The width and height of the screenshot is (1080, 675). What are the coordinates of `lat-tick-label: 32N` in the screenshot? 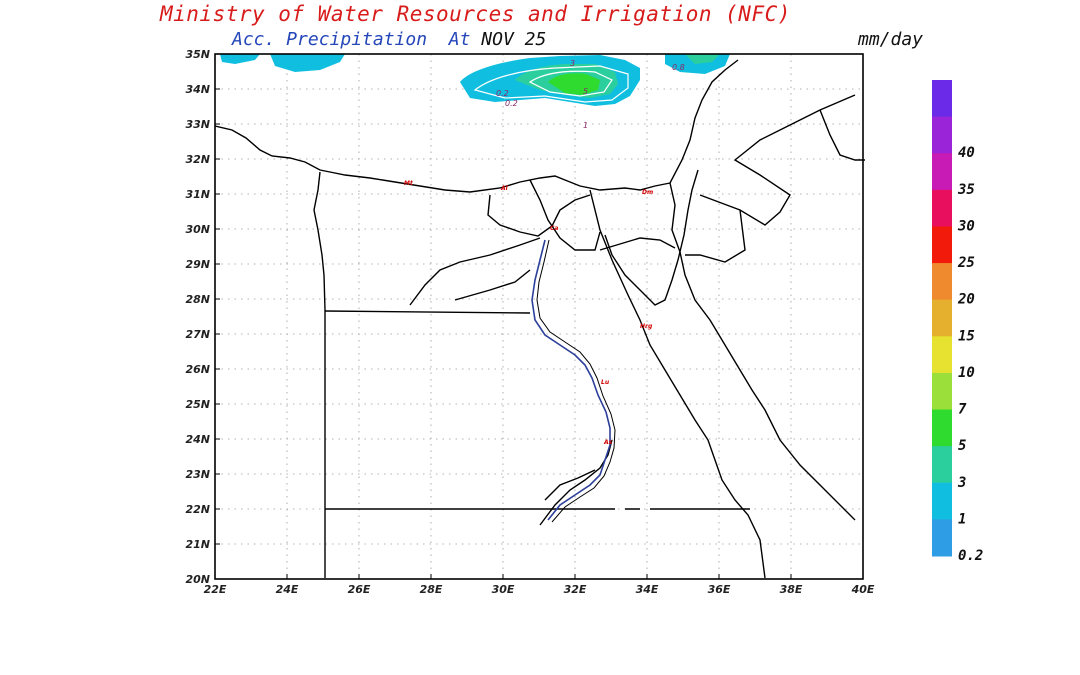 It's located at (197, 159).